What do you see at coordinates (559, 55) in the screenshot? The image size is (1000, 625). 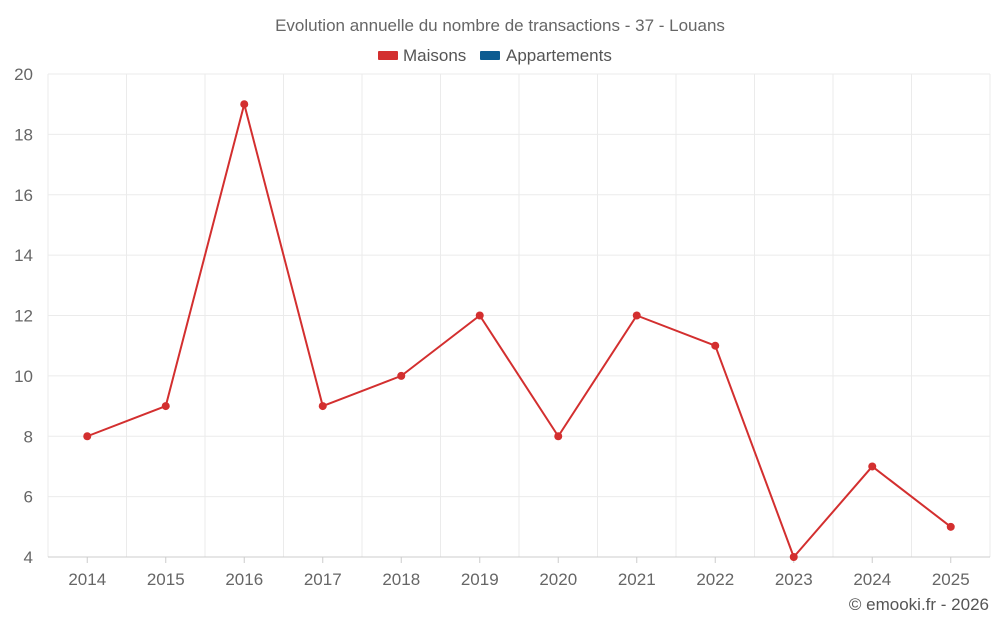 I see `legend-label-appartements: Appartements` at bounding box center [559, 55].